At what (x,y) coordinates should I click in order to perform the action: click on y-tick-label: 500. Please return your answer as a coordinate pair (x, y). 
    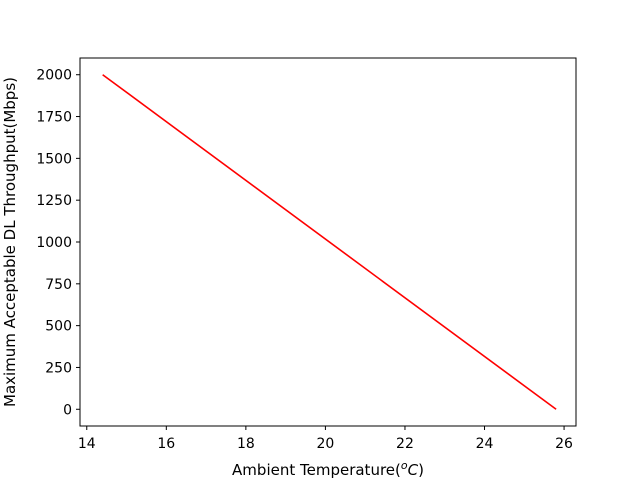
    Looking at the image, I should click on (58, 327).